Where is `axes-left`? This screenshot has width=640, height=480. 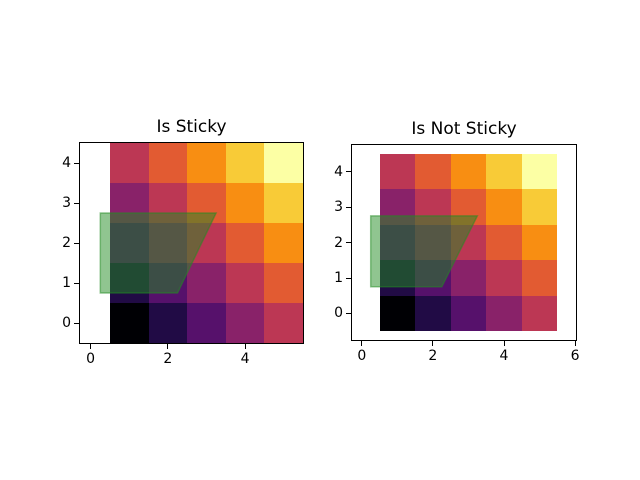 axes-left is located at coordinates (191, 243).